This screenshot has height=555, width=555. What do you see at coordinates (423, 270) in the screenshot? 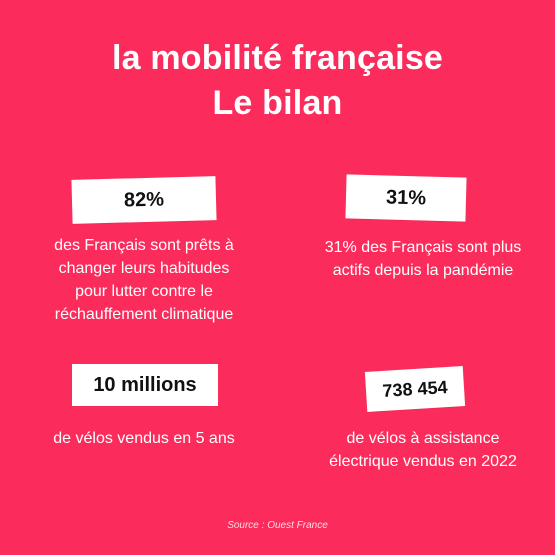
I see `stat-description-line: actifs depuis la pandémie` at bounding box center [423, 270].